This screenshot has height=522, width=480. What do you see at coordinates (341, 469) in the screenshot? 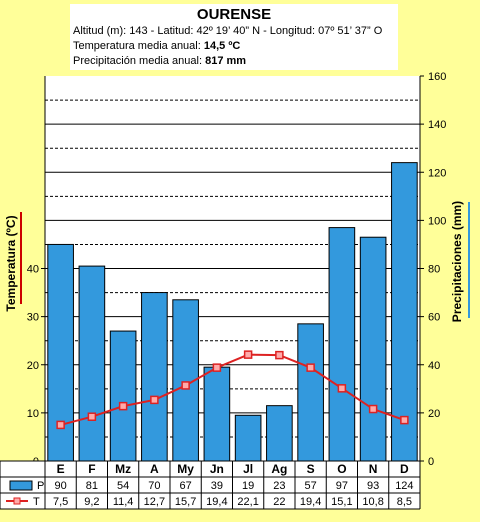
I see `month-label-O: O` at bounding box center [341, 469].